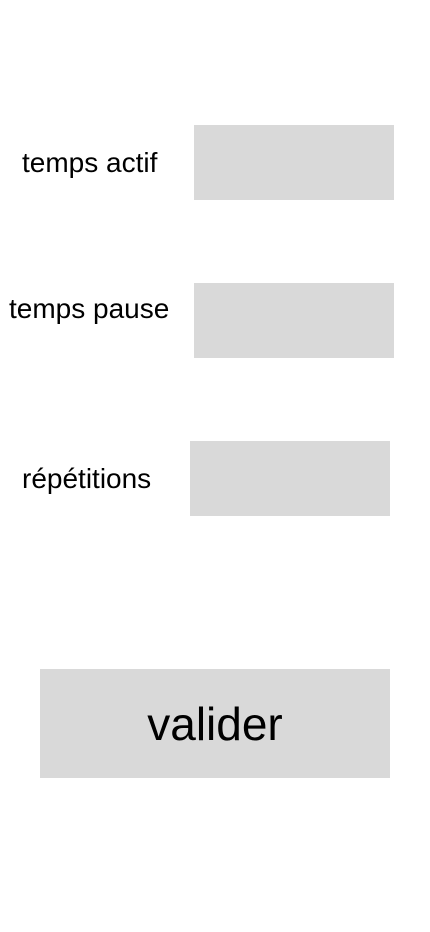  What do you see at coordinates (290, 478) in the screenshot?
I see `repetitions-input` at bounding box center [290, 478].